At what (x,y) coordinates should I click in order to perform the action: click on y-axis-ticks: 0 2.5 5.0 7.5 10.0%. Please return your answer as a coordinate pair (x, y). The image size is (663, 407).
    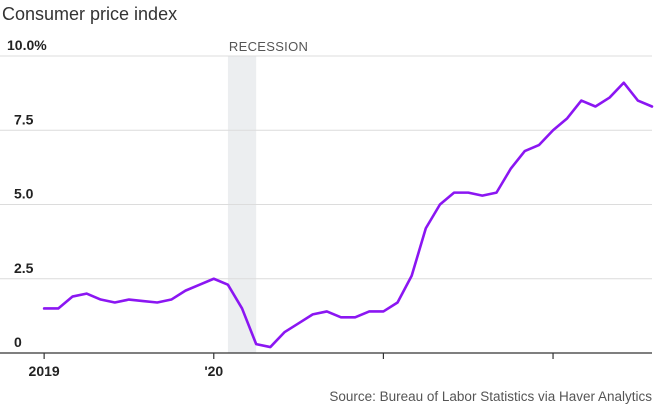
    Looking at the image, I should click on (27, 193).